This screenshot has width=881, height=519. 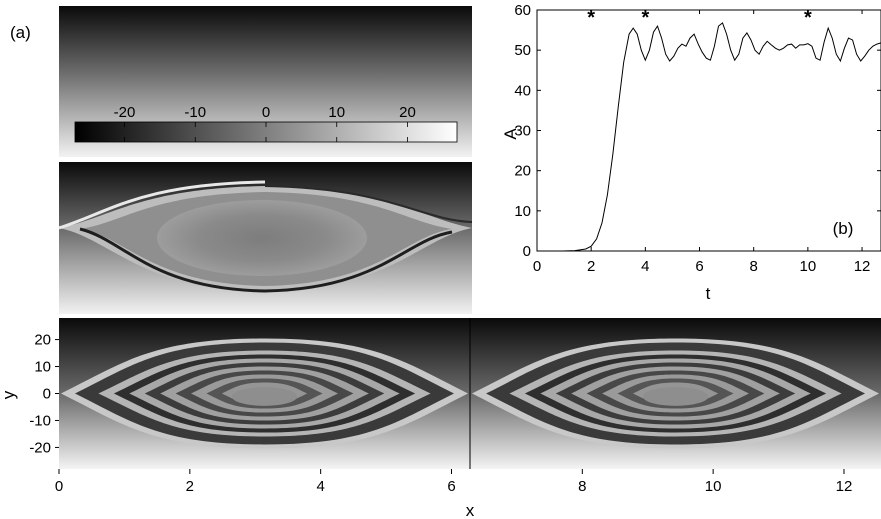 What do you see at coordinates (522, 50) in the screenshot?
I see `y-tick-label: 50` at bounding box center [522, 50].